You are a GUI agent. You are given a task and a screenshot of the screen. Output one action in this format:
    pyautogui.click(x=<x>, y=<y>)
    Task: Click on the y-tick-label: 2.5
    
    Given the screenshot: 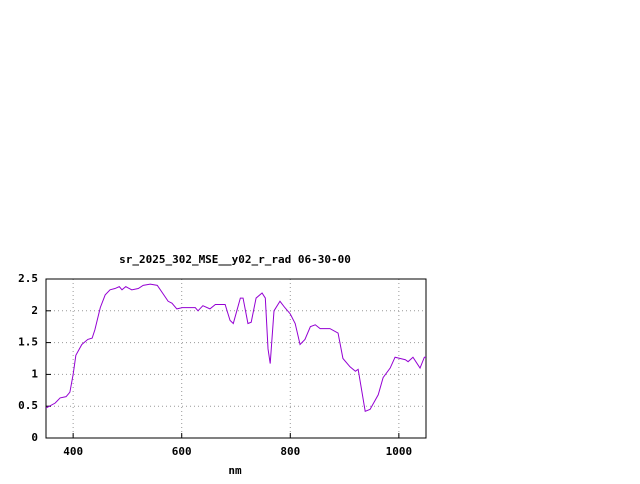 What is the action you would take?
    pyautogui.click(x=28, y=278)
    